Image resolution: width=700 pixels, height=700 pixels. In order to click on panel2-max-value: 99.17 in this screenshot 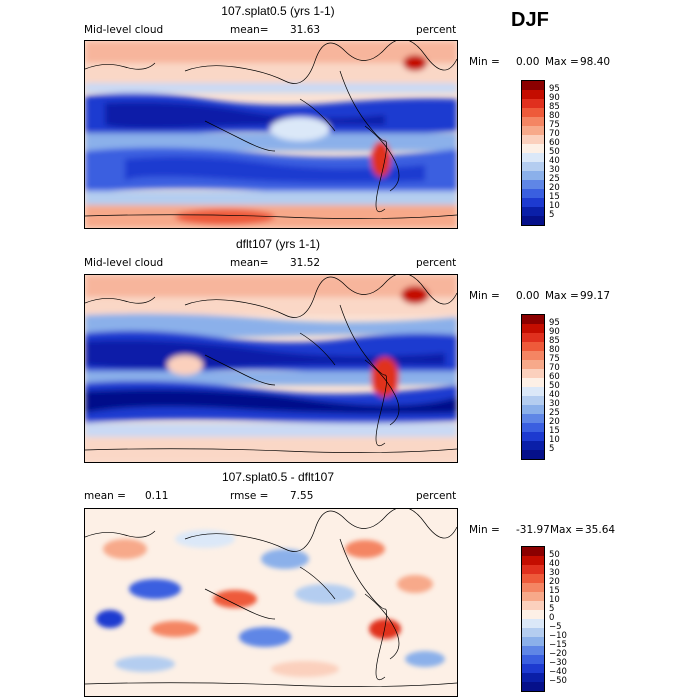, I will do `click(595, 296)`.